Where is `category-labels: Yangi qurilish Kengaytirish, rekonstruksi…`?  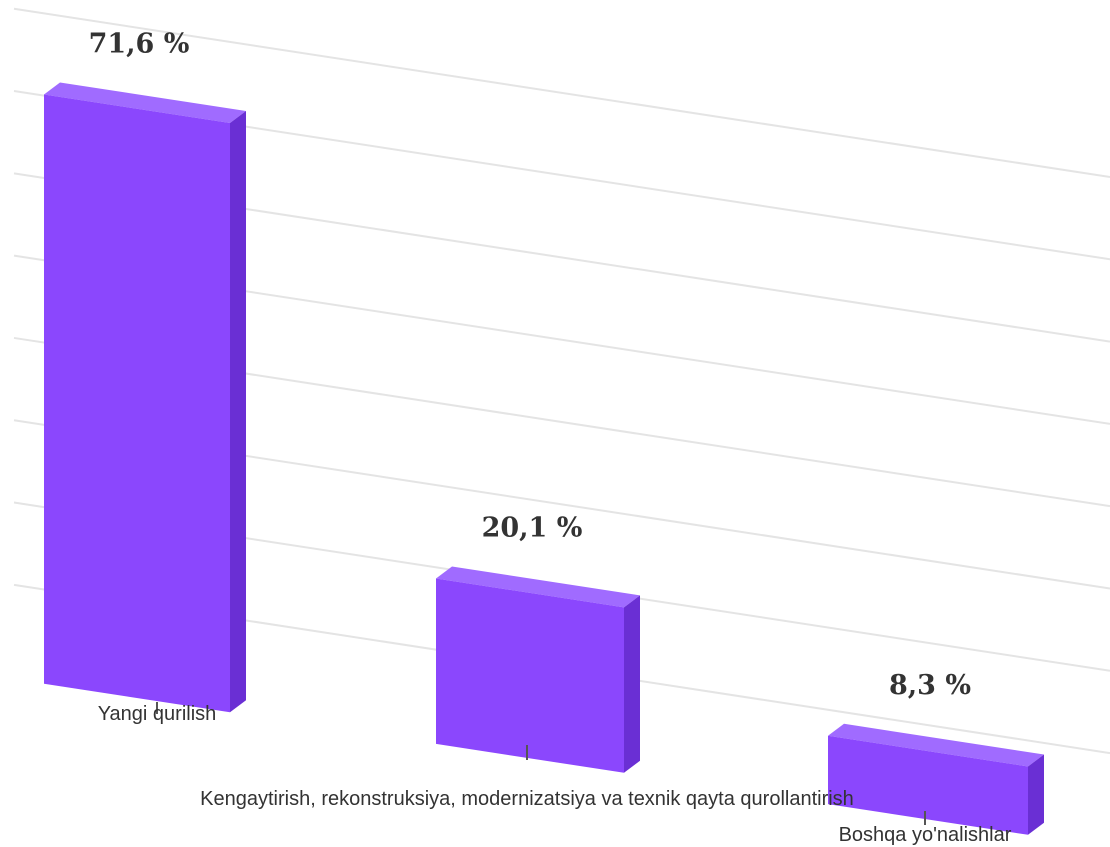 category-labels: Yangi qurilish Kengaytirish, rekonstruksi… is located at coordinates (555, 774).